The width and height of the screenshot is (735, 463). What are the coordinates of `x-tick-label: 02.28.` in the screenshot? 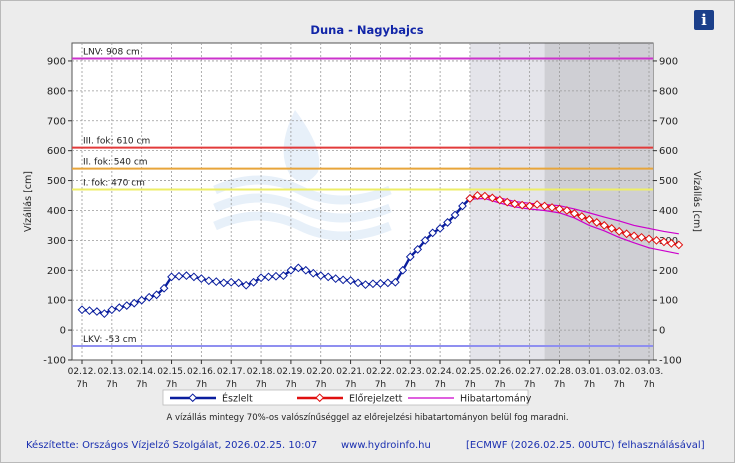 It's located at (559, 372).